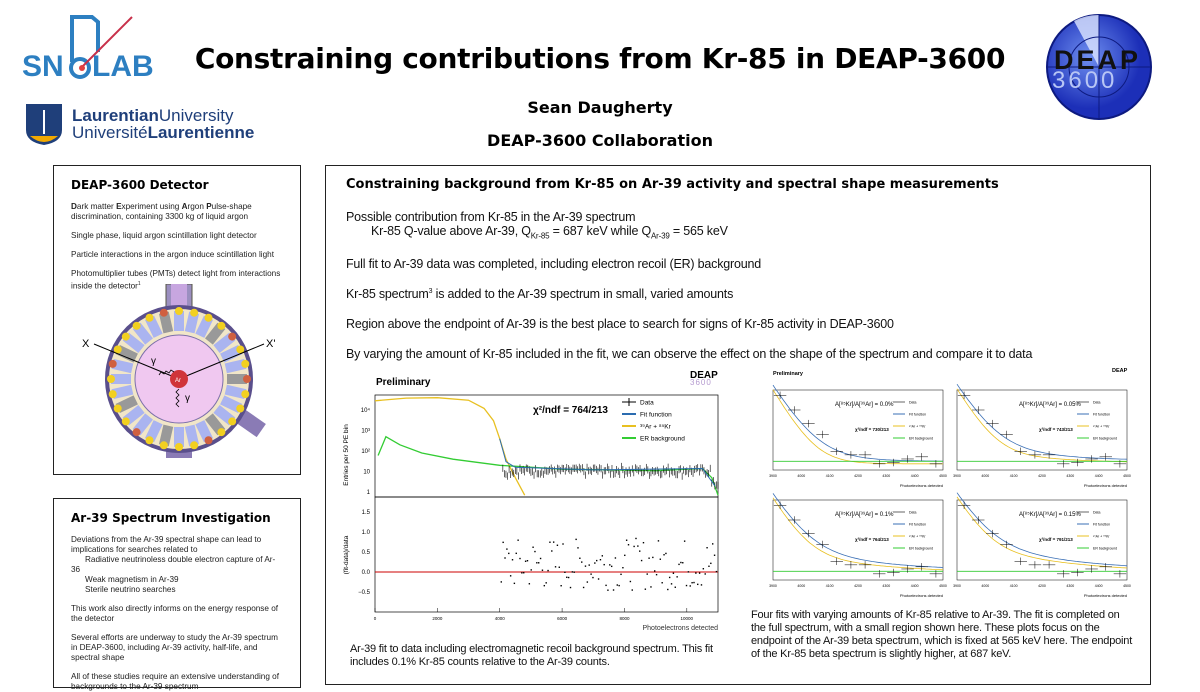  Describe the element at coordinates (600, 140) in the screenshot. I see `collaboration: DEAP-3600 Collaboration` at that location.